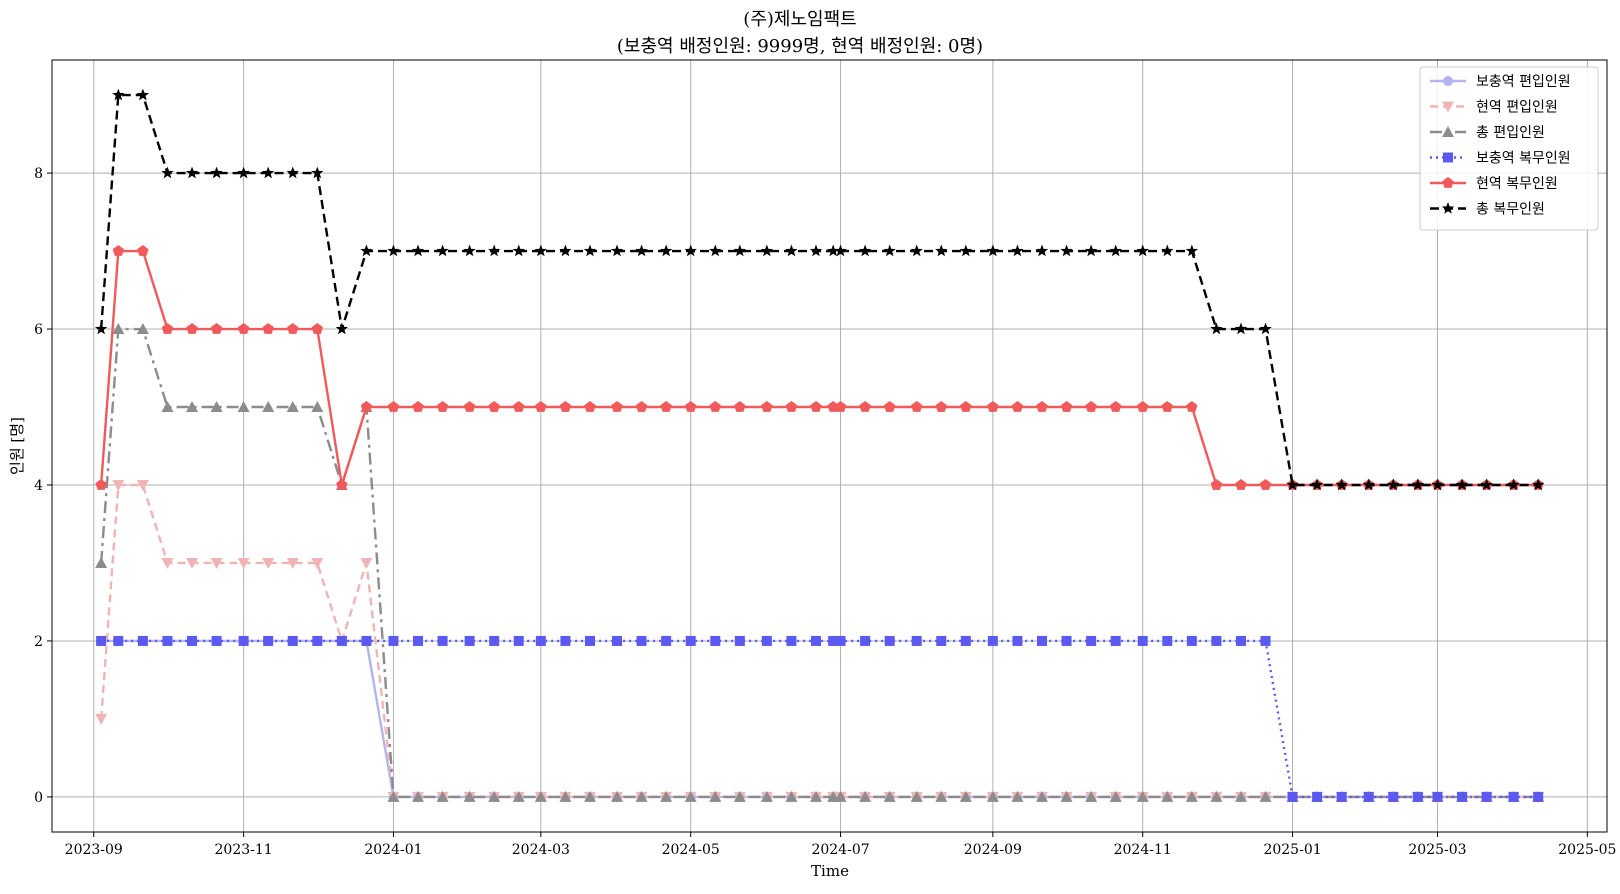 The height and width of the screenshot is (894, 1620). Describe the element at coordinates (1487, 210) in the screenshot. I see `legend-item: 총 복무인원` at that location.